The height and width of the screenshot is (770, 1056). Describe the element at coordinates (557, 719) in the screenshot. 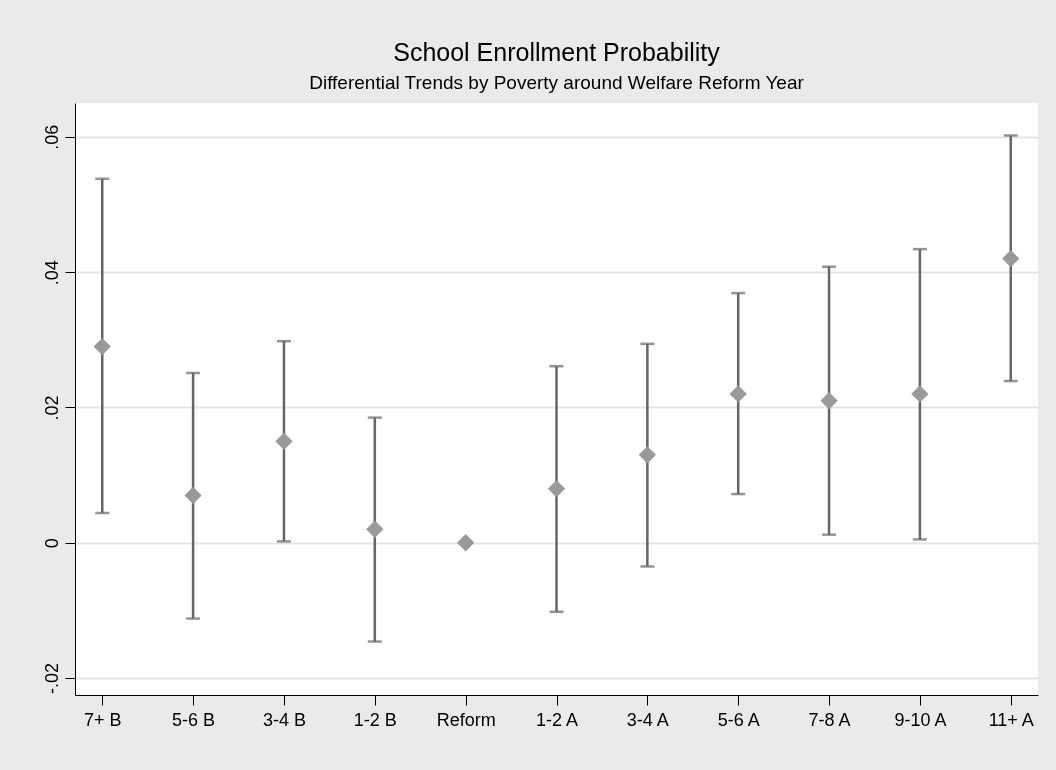

I see `x-tick-label: 1-2 A` at that location.